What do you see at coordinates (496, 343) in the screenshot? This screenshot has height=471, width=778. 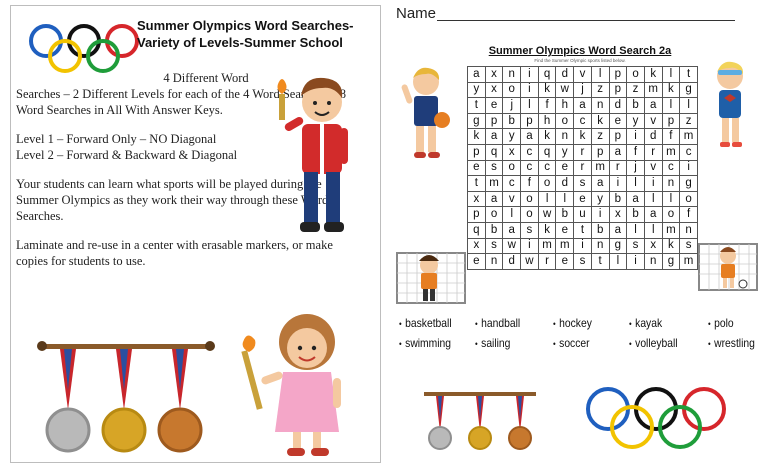 I see `word-text: sailing` at bounding box center [496, 343].